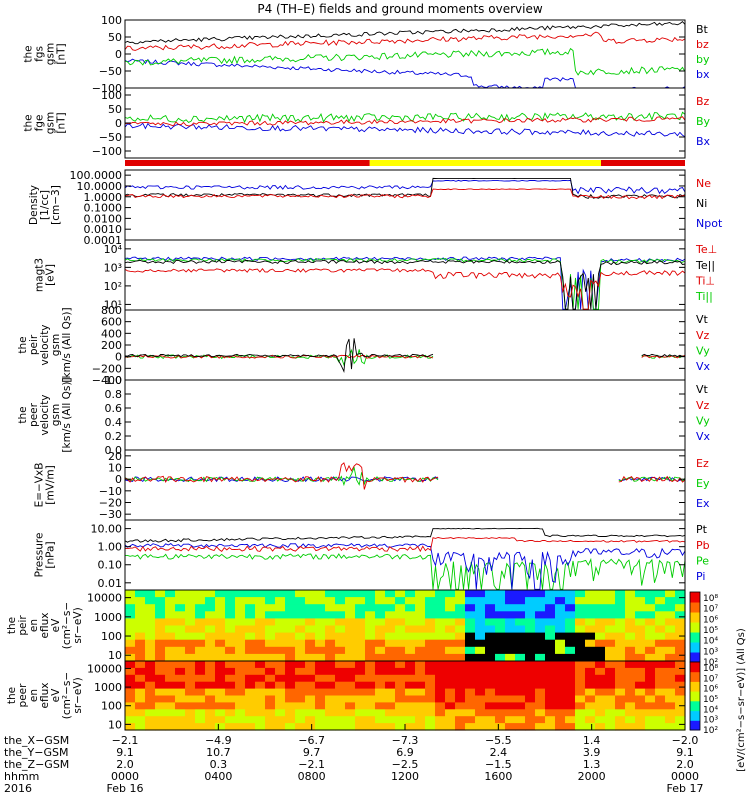 The image size is (750, 800). Describe the element at coordinates (114, 450) in the screenshot. I see `y-tick-label: 0.0` at that location.